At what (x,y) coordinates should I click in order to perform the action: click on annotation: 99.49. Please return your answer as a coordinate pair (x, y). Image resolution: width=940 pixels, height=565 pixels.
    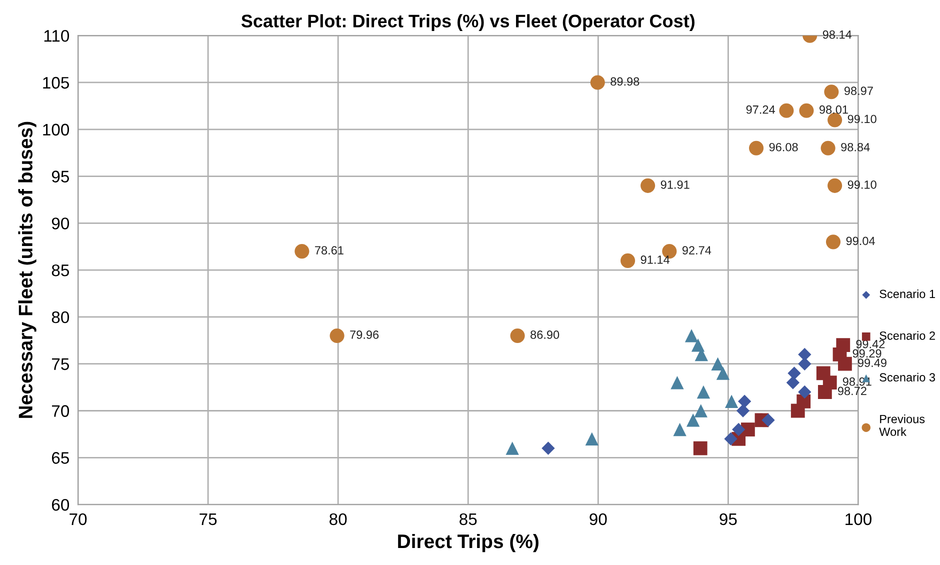
    Looking at the image, I should click on (872, 363).